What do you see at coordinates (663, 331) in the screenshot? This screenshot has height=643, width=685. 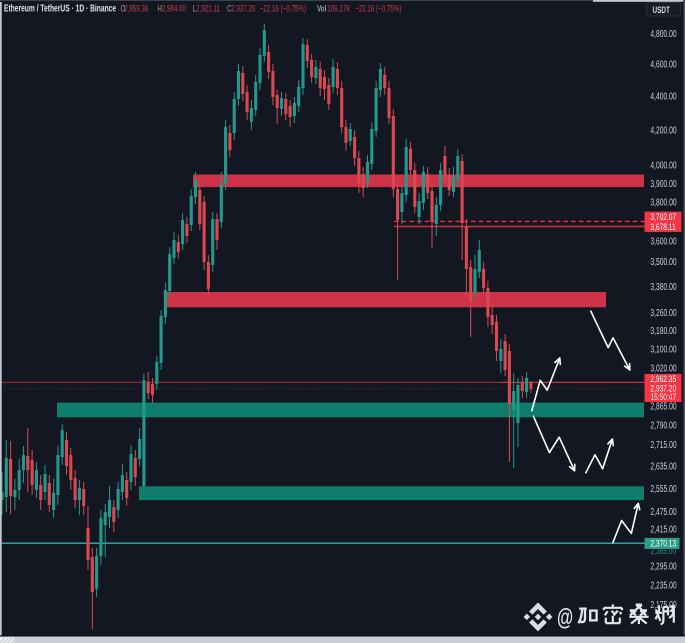 I see `svg-text: 3,180.00` at bounding box center [663, 331].